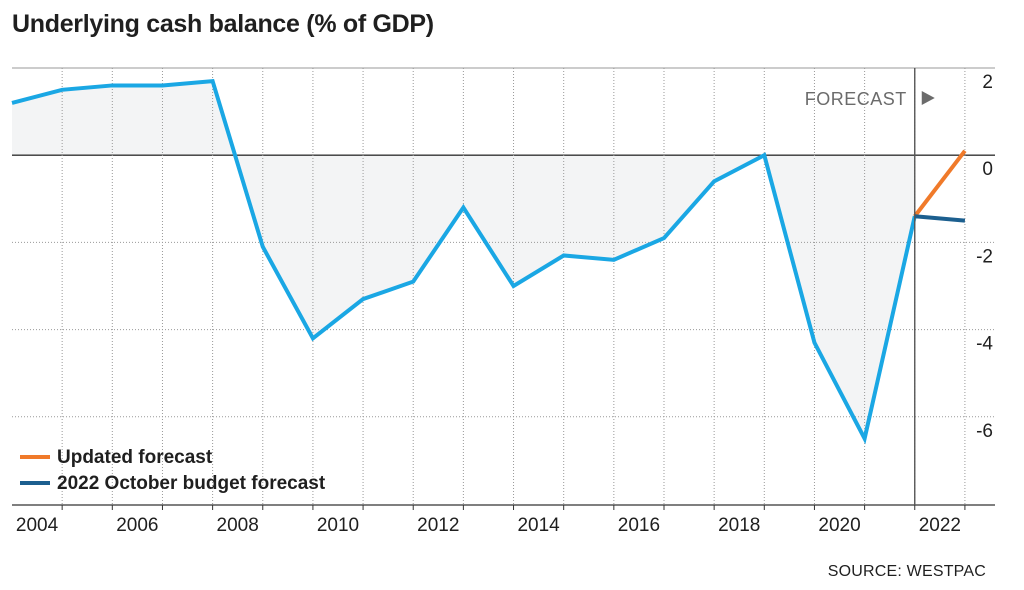 The width and height of the screenshot is (1024, 590). Describe the element at coordinates (639, 525) in the screenshot. I see `x-tick-label: 2016` at that location.